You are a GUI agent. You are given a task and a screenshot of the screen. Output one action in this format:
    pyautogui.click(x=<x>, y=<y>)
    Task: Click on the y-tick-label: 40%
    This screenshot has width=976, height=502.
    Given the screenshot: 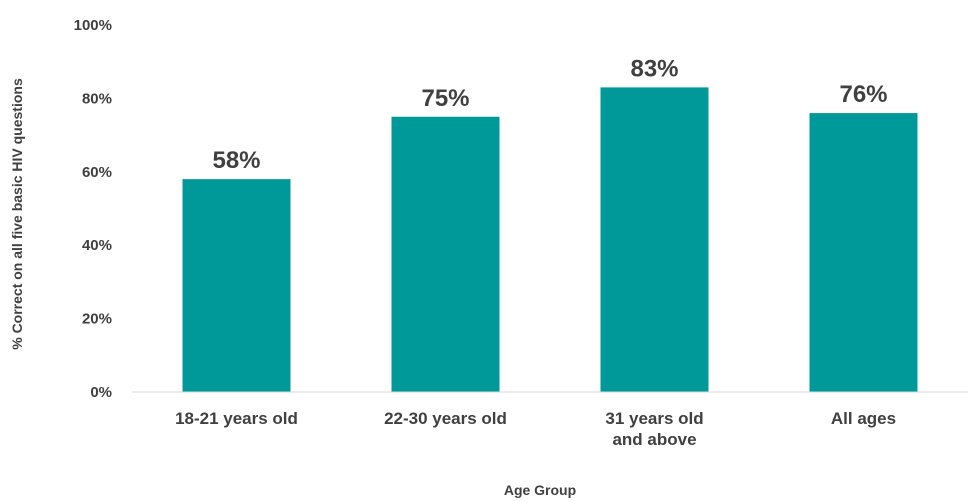 What is the action you would take?
    pyautogui.click(x=97, y=245)
    